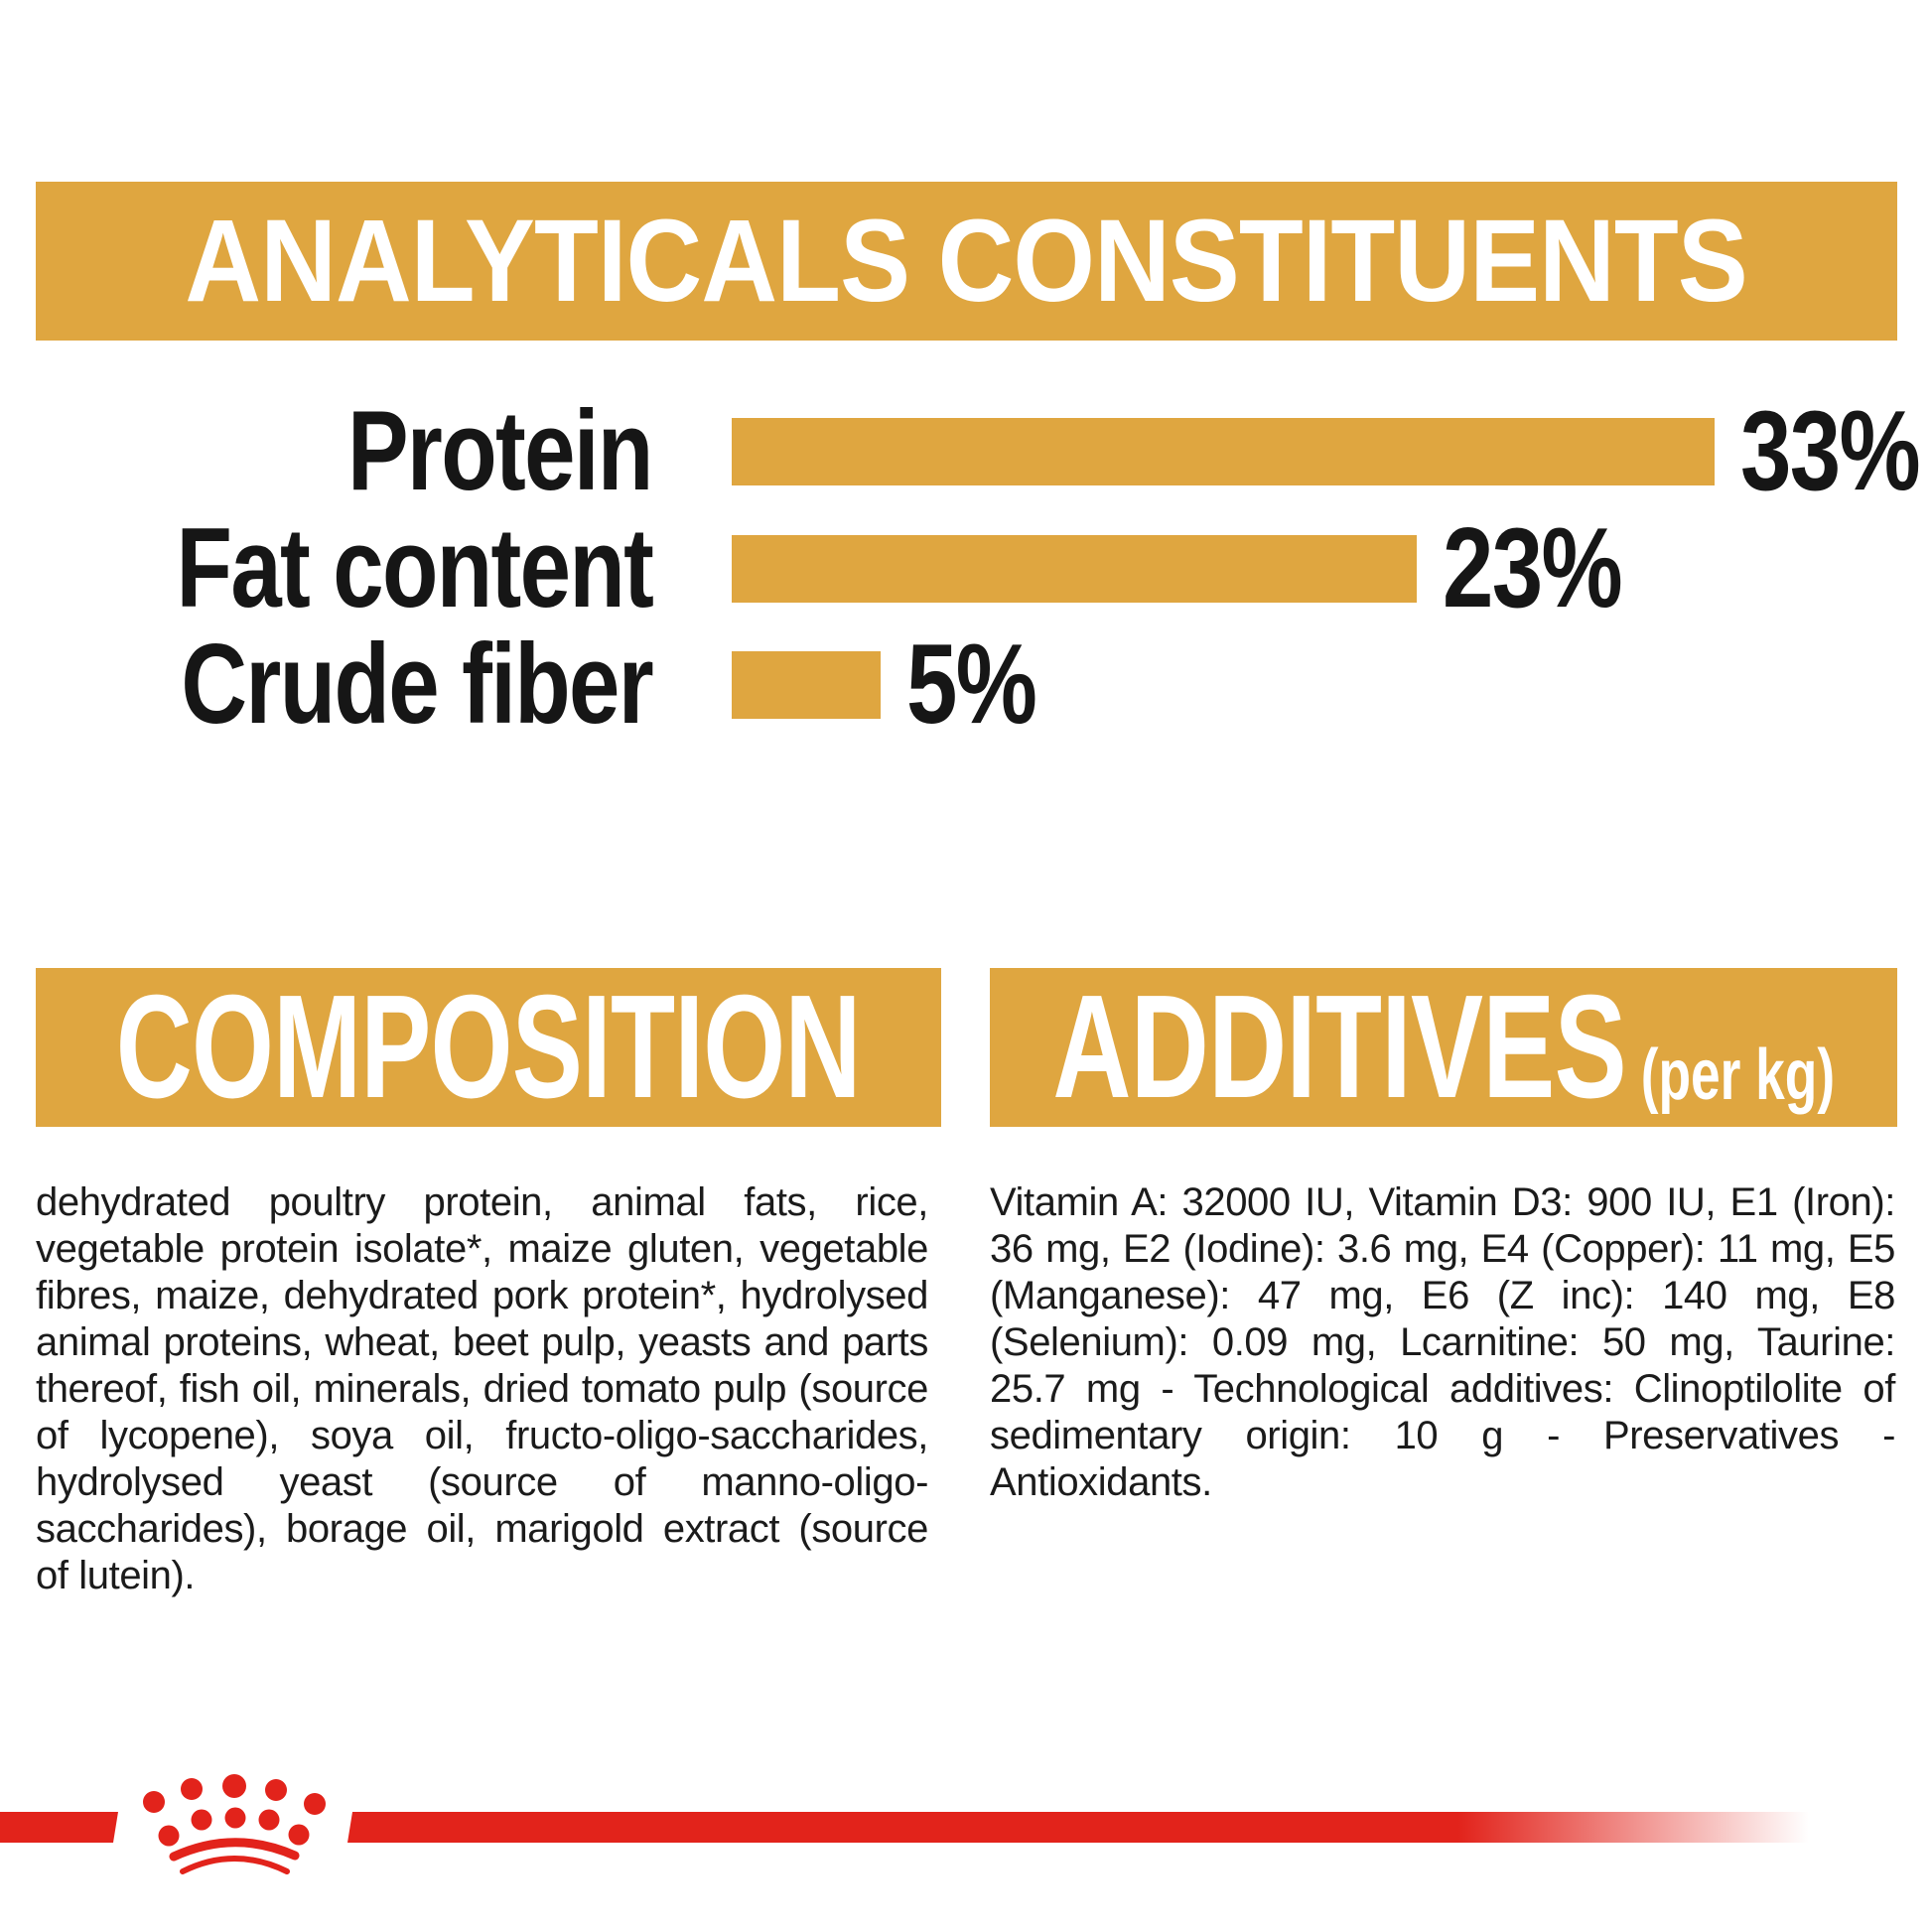 The width and height of the screenshot is (1932, 1932). I want to click on chart-category-label-box: Crude fiber, so click(326, 684).